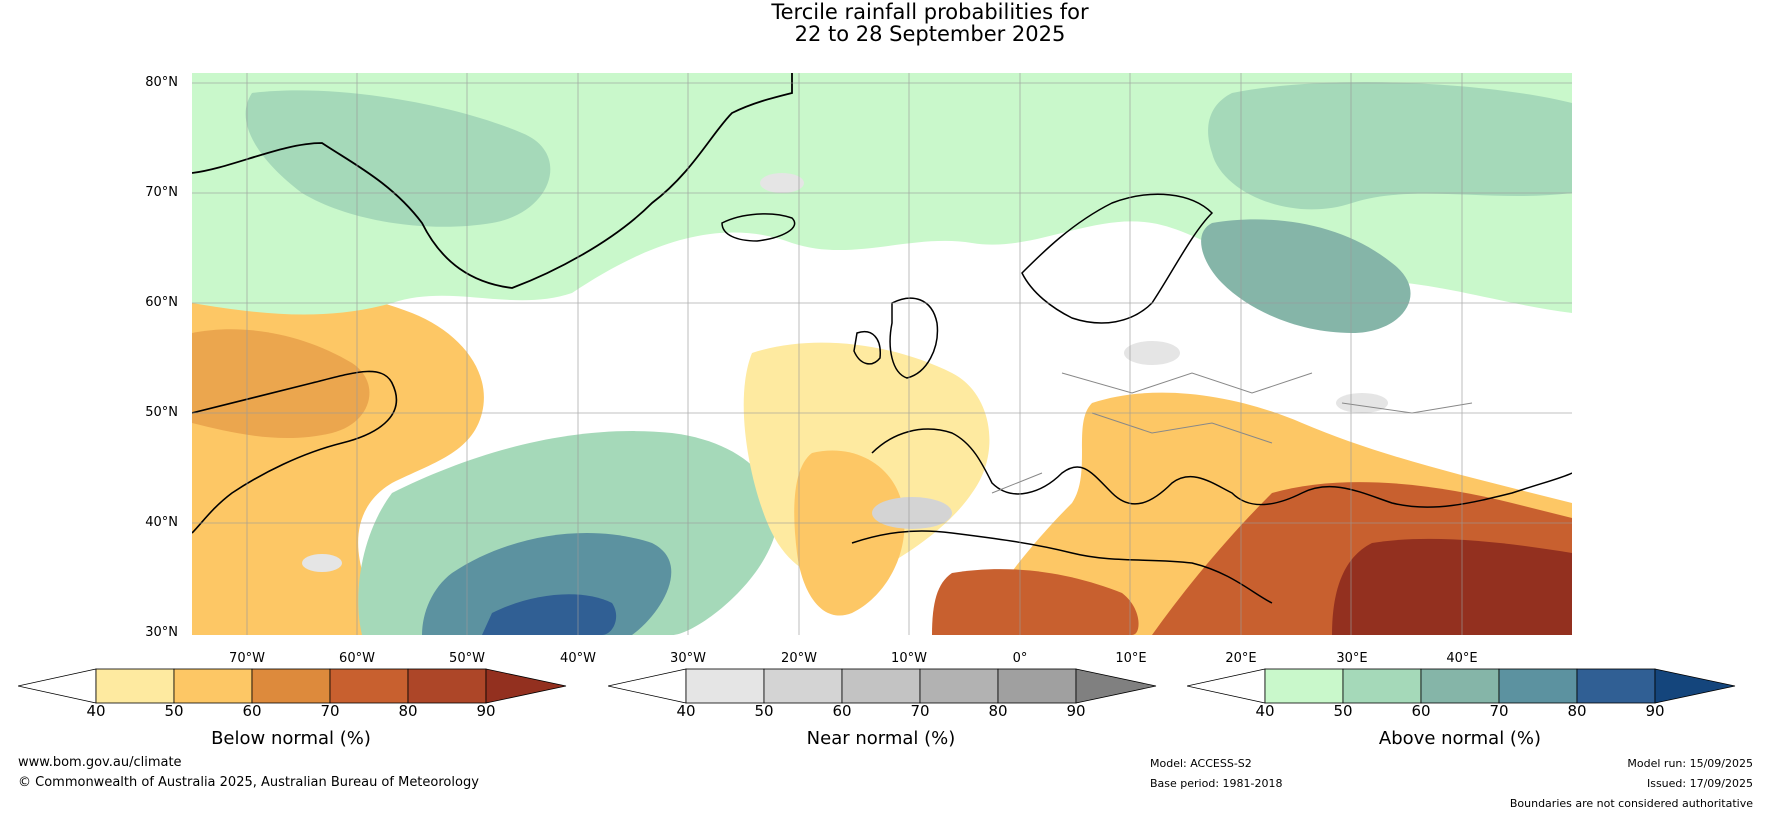  What do you see at coordinates (295, 452) in the screenshot?
I see `north-america-coastline` at bounding box center [295, 452].